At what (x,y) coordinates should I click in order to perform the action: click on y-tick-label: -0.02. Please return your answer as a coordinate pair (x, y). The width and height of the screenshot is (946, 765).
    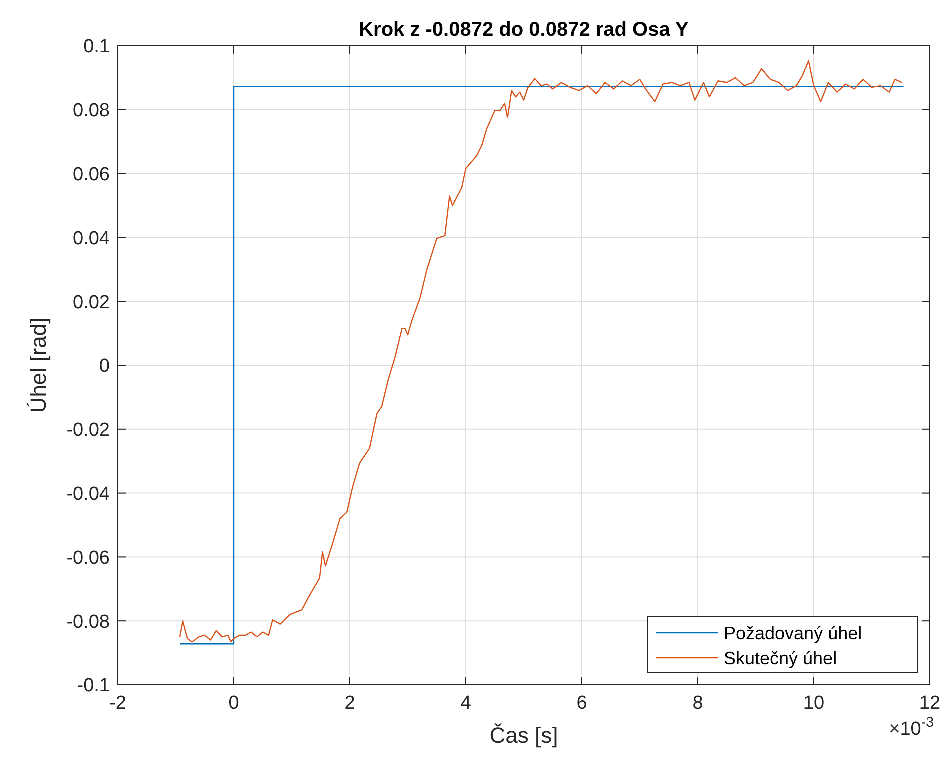
    Looking at the image, I should click on (88, 431).